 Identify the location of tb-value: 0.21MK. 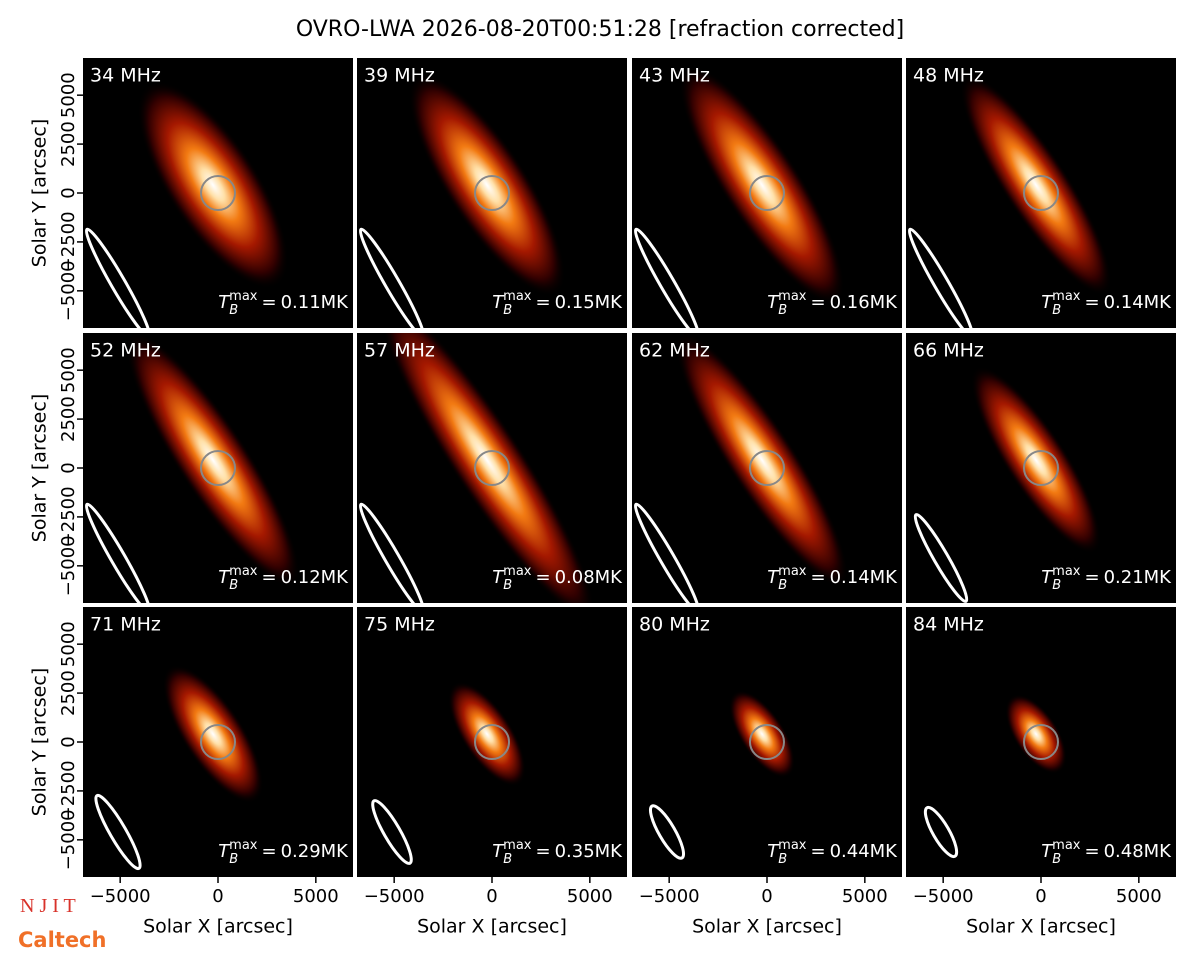
(1138, 577).